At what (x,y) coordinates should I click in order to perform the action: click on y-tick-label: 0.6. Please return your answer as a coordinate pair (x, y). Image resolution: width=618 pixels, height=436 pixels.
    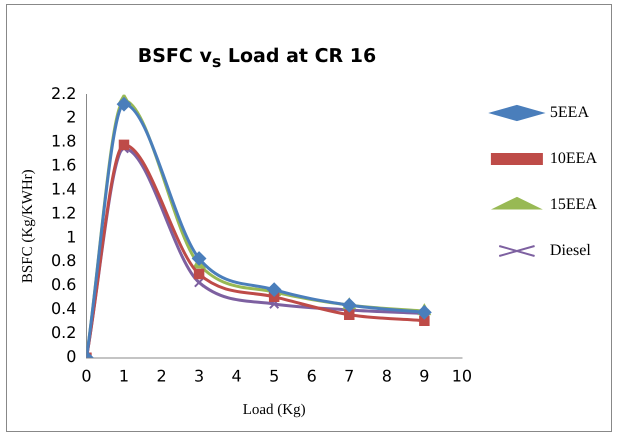
    Looking at the image, I should click on (63, 284).